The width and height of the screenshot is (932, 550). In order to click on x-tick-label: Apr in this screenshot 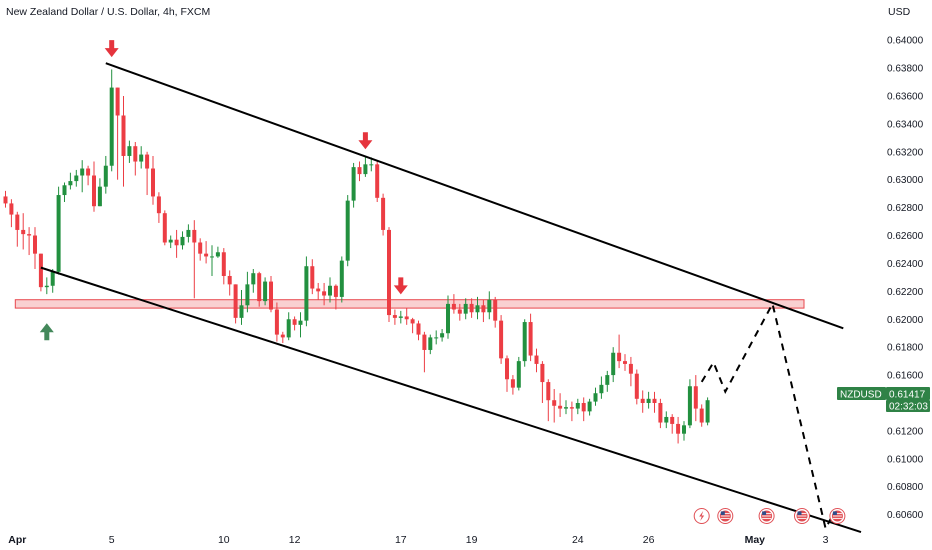, I will do `click(17, 540)`.